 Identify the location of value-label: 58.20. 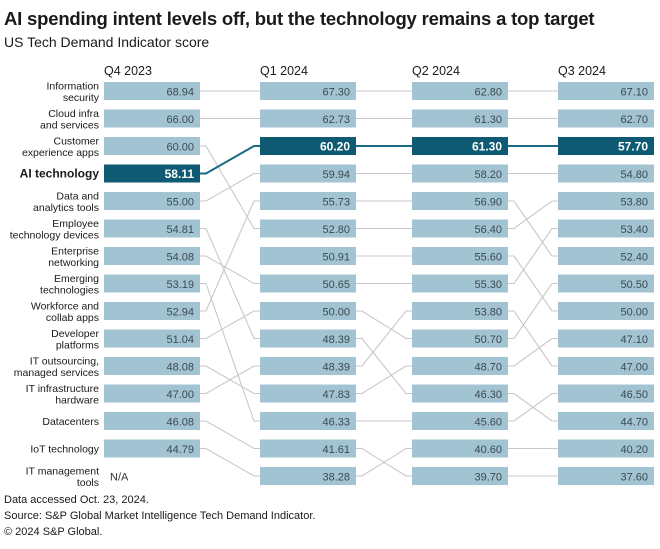
(488, 175).